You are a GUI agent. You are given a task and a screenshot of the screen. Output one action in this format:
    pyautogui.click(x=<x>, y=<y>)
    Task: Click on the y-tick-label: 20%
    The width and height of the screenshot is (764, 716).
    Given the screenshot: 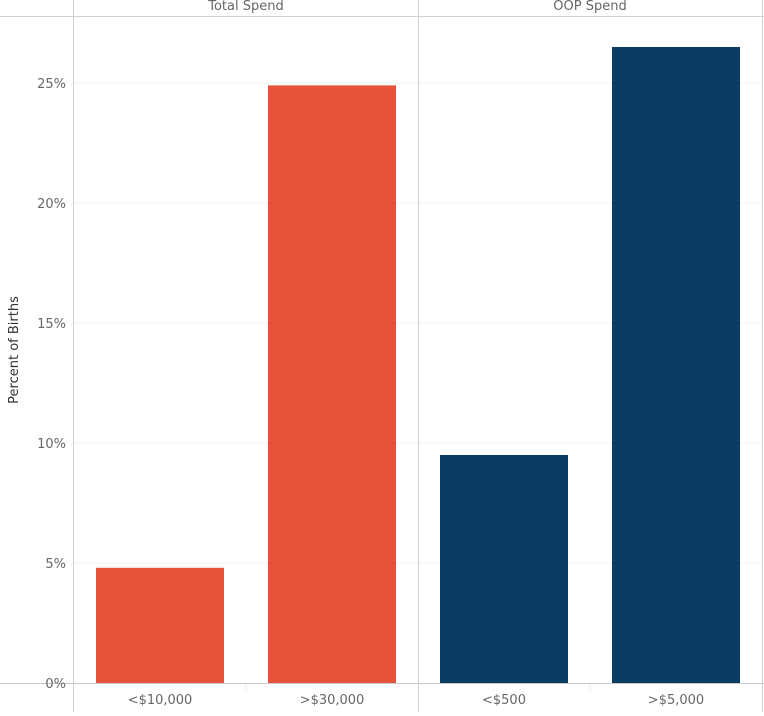 What is the action you would take?
    pyautogui.click(x=51, y=204)
    